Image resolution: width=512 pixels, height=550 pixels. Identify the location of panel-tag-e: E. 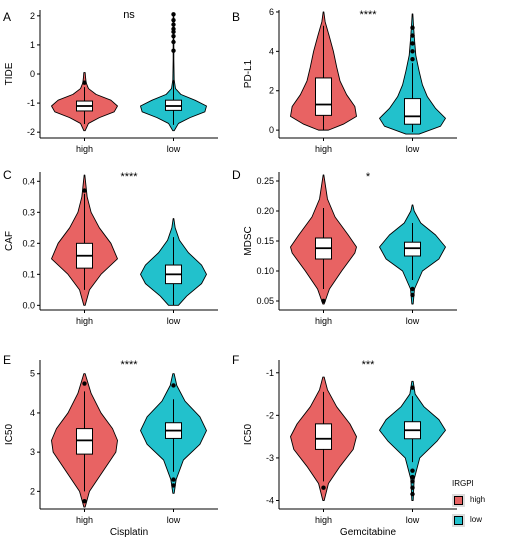
(7, 360).